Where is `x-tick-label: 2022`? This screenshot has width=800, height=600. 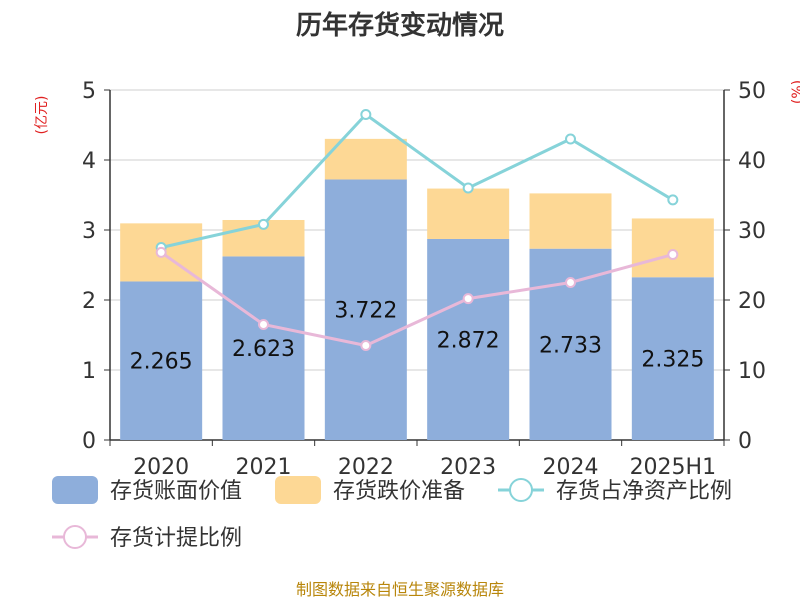
x-tick-label: 2022 is located at coordinates (366, 467).